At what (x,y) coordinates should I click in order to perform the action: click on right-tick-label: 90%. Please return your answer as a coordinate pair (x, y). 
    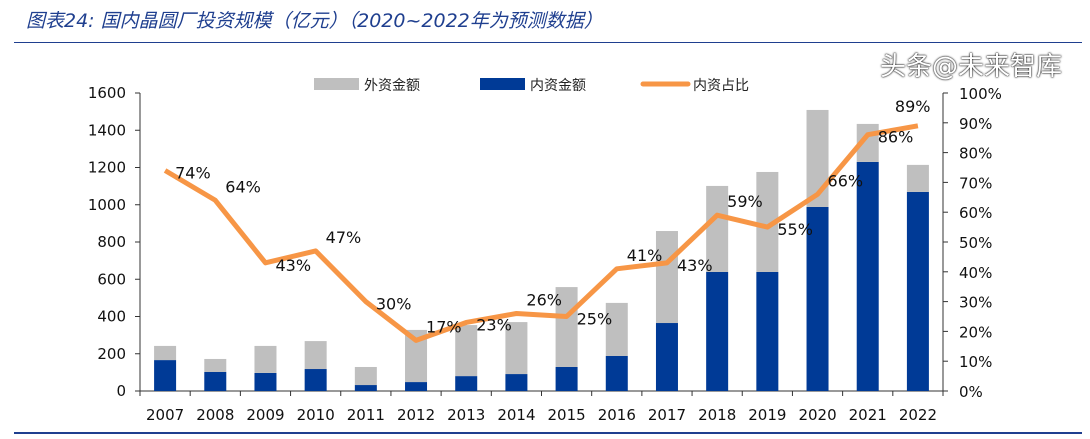
    Looking at the image, I should click on (975, 124).